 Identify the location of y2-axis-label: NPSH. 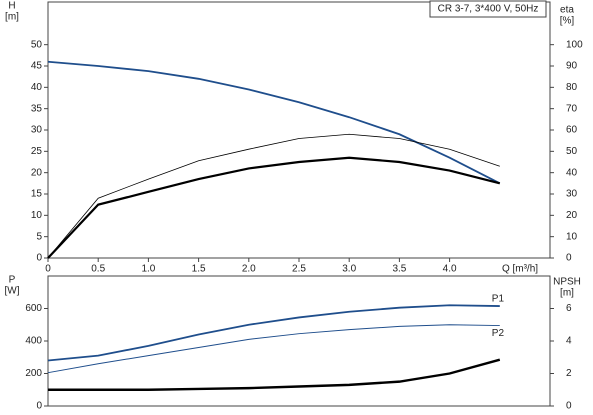
(567, 282).